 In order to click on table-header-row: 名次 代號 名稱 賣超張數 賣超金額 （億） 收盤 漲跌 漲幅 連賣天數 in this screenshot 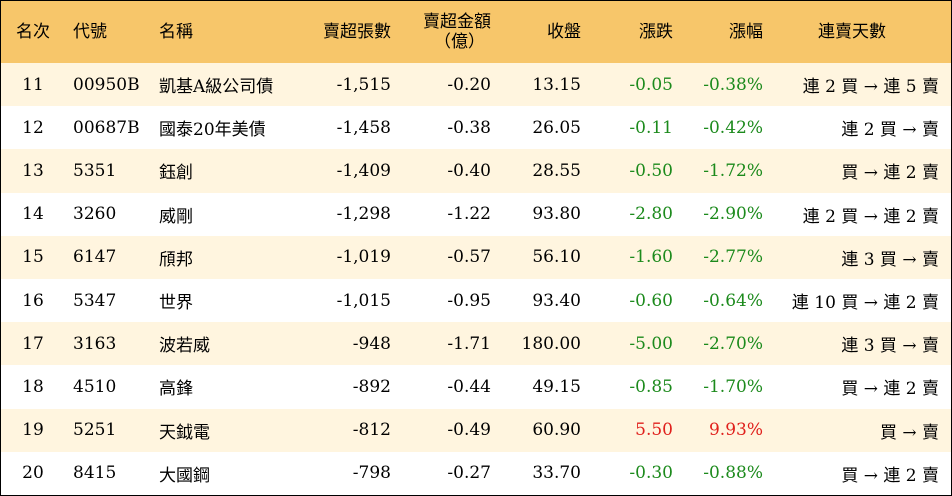, I will do `click(476, 32)`.